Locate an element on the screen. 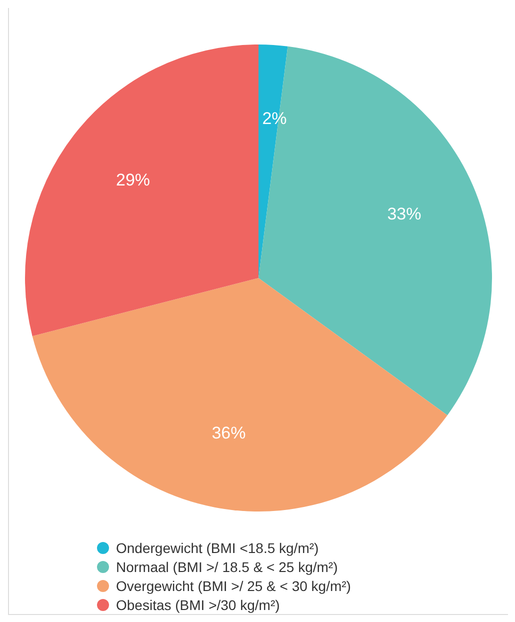 This screenshot has width=515, height=622. legend-label: Ondergewicht (BMI <18.5 kg/m²) is located at coordinates (217, 548).